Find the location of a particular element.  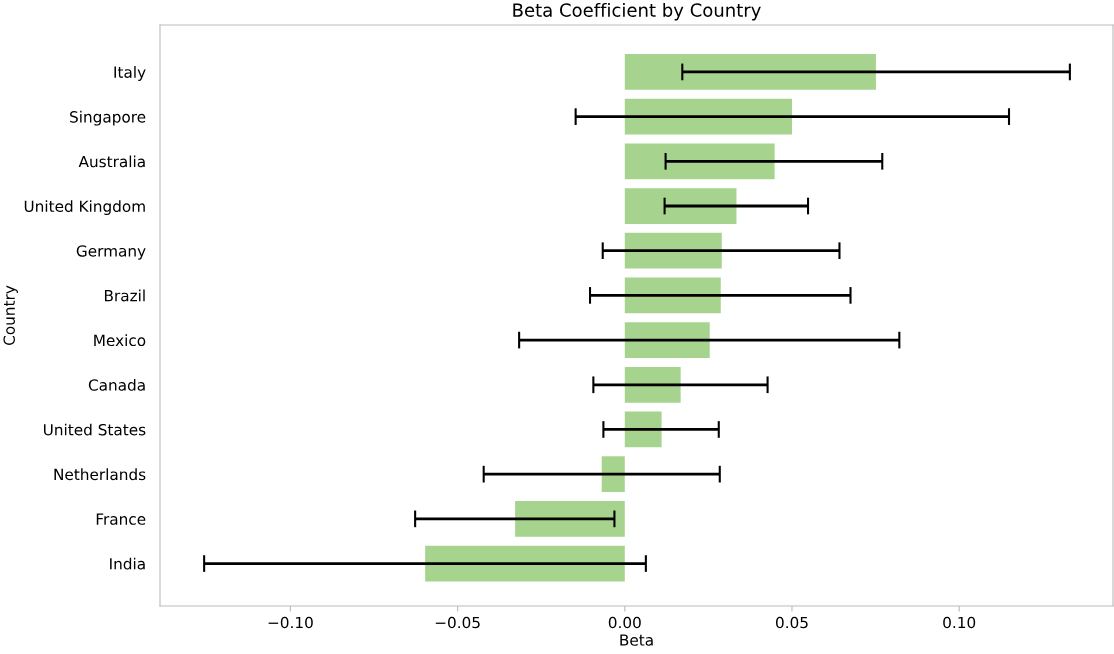

x-tick-label: 0.05 is located at coordinates (791, 622).